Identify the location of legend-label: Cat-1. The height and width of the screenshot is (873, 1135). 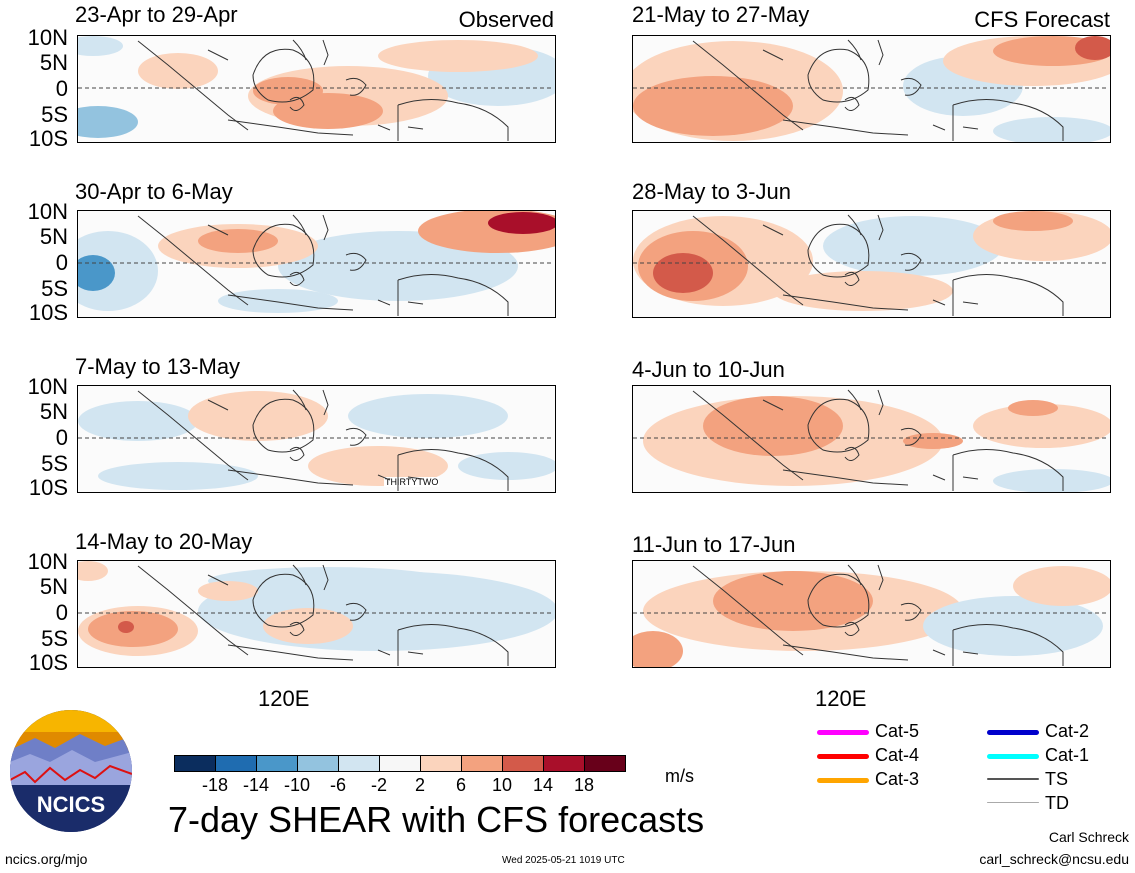
(1067, 755).